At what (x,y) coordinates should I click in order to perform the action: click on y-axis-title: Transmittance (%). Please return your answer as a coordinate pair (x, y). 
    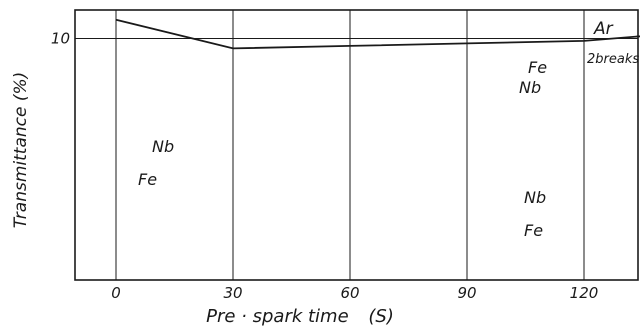
    Looking at the image, I should click on (21, 150).